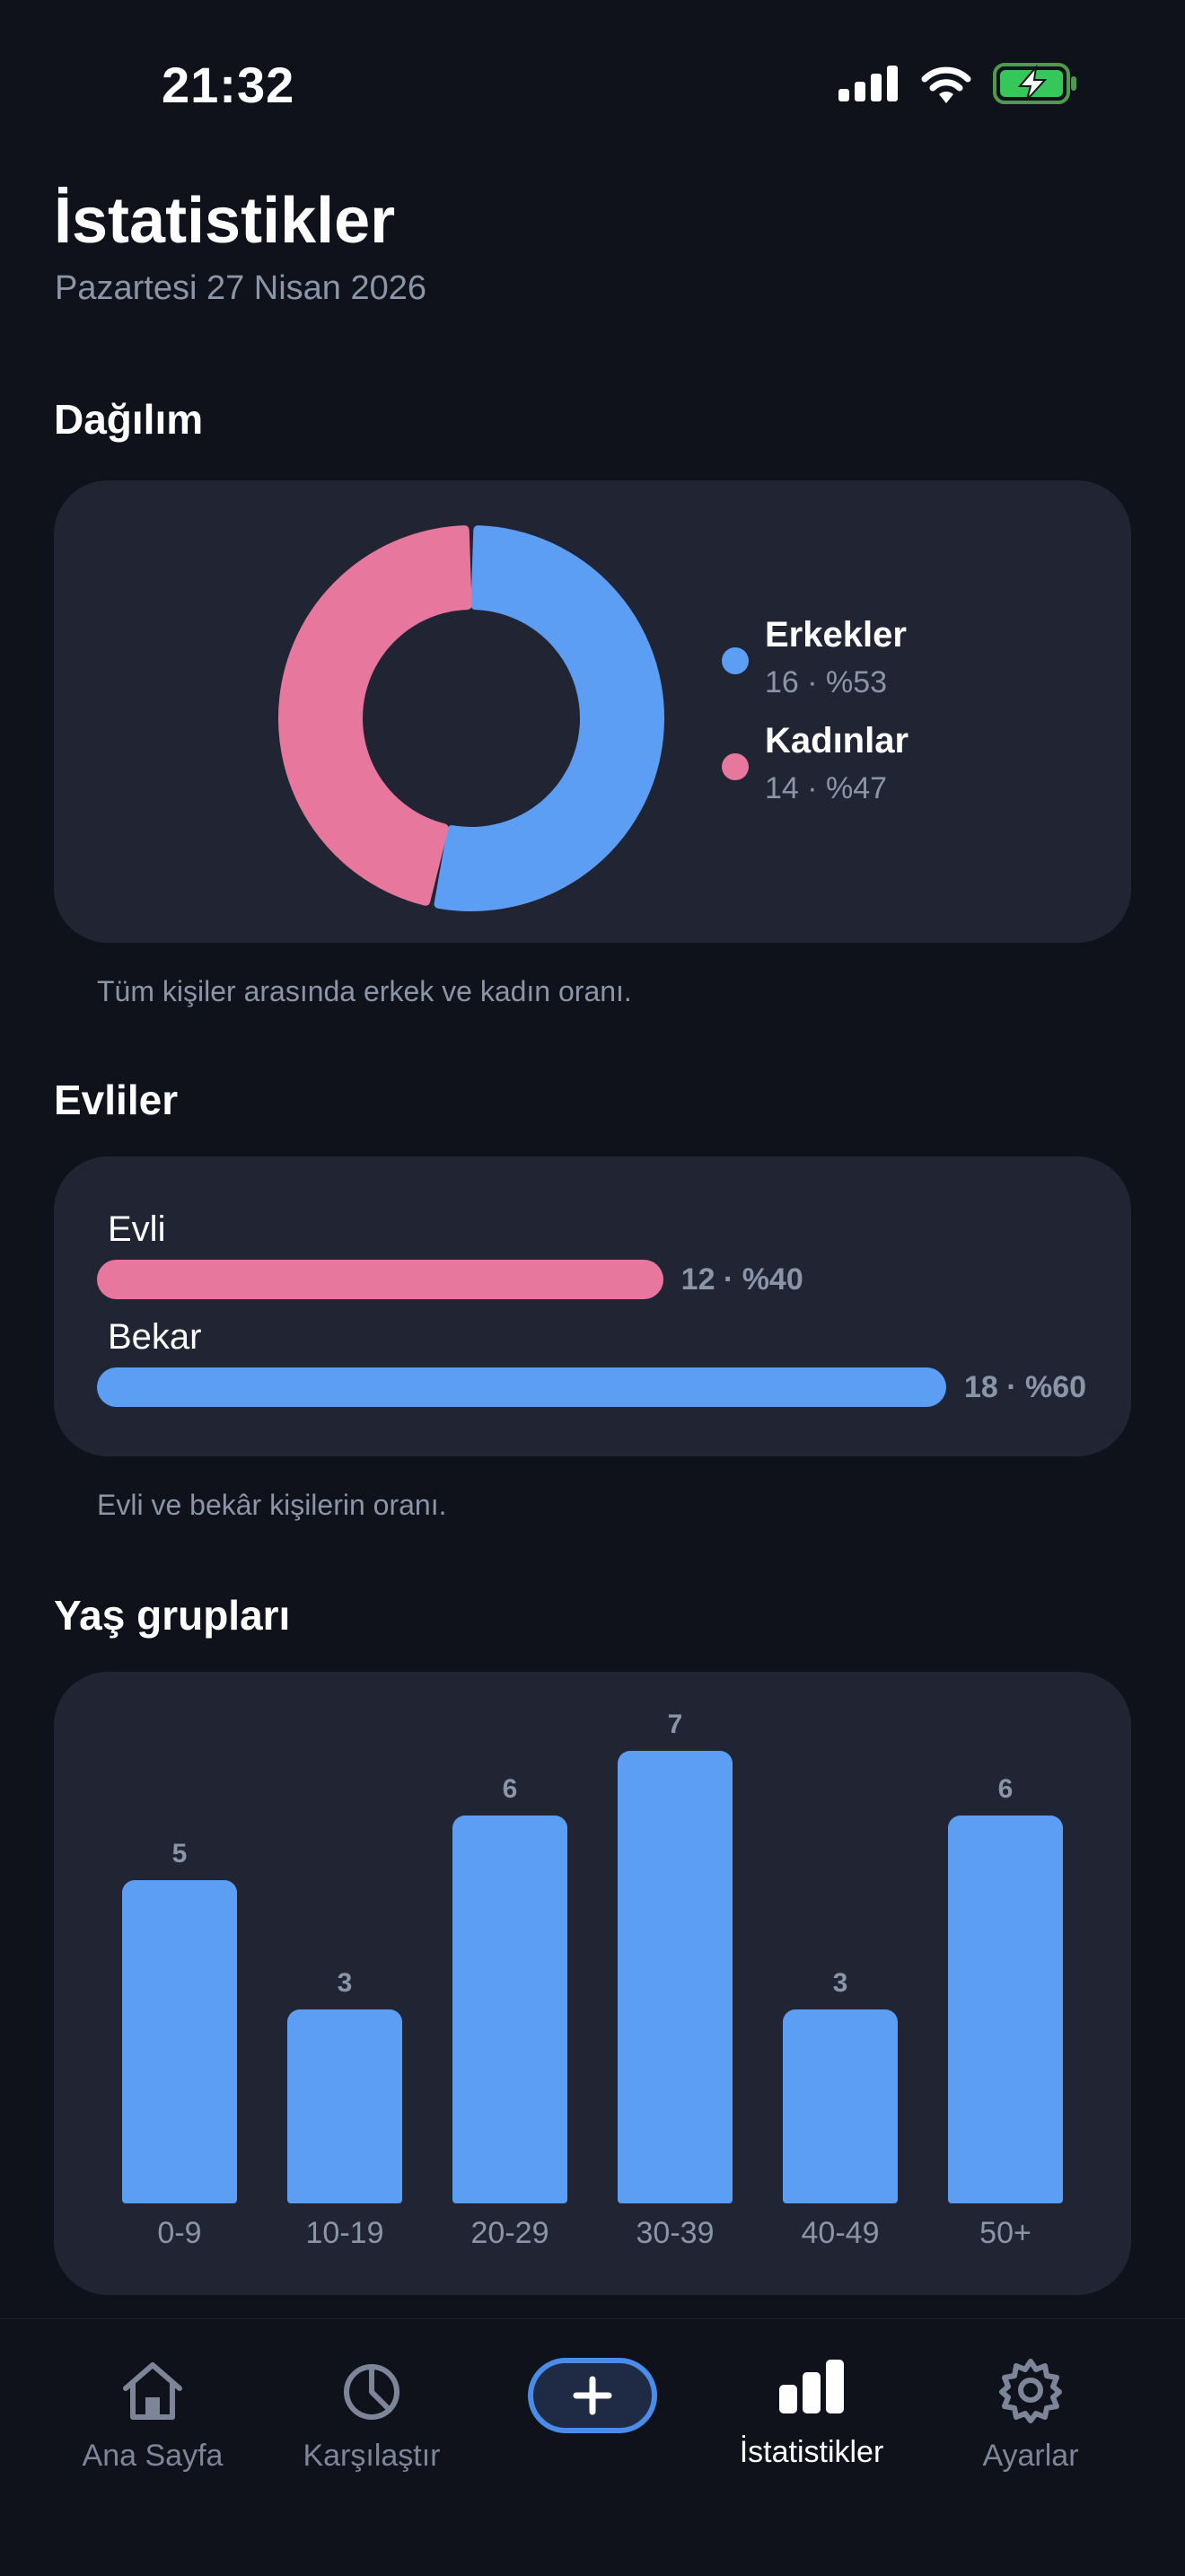  What do you see at coordinates (509, 2233) in the screenshot?
I see `age-category-label: 20-29` at bounding box center [509, 2233].